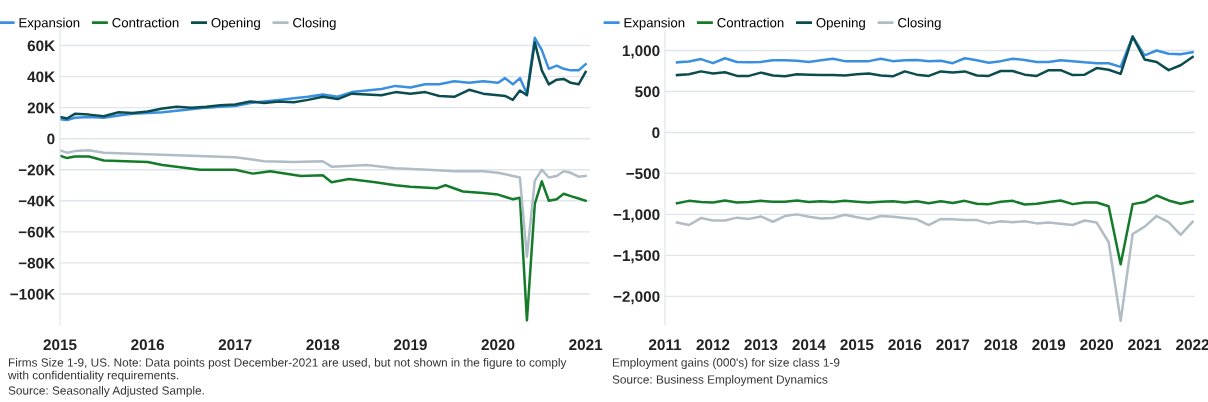 Image resolution: width=1208 pixels, height=402 pixels. What do you see at coordinates (643, 174) in the screenshot?
I see `y-tick-label: −500` at bounding box center [643, 174].